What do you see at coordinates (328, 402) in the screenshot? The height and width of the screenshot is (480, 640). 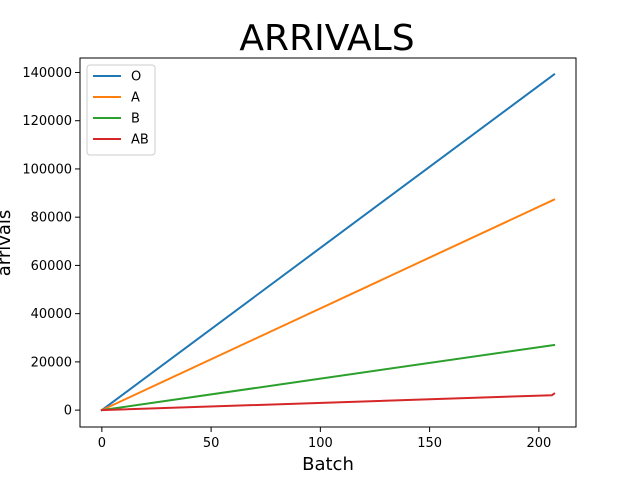 I see `series-line-ab` at bounding box center [328, 402].